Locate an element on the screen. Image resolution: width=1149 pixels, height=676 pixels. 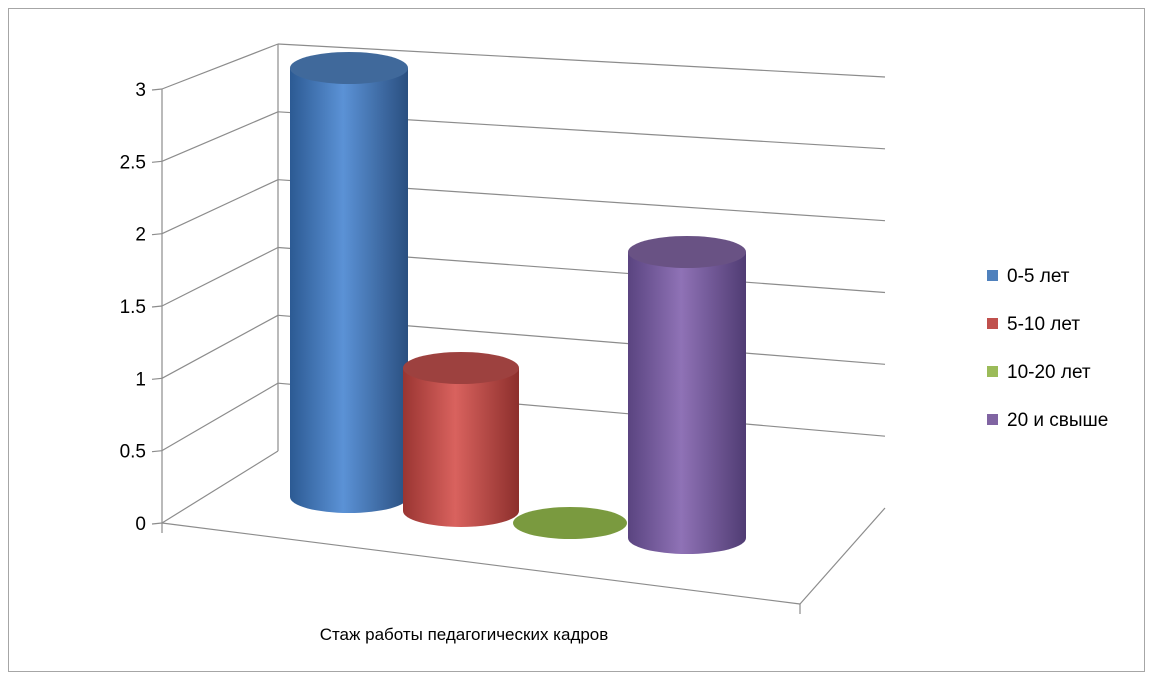
legend: 0-5 лет 5-10 лет 10-20 лет 20 и свыше is located at coordinates (1047, 348).